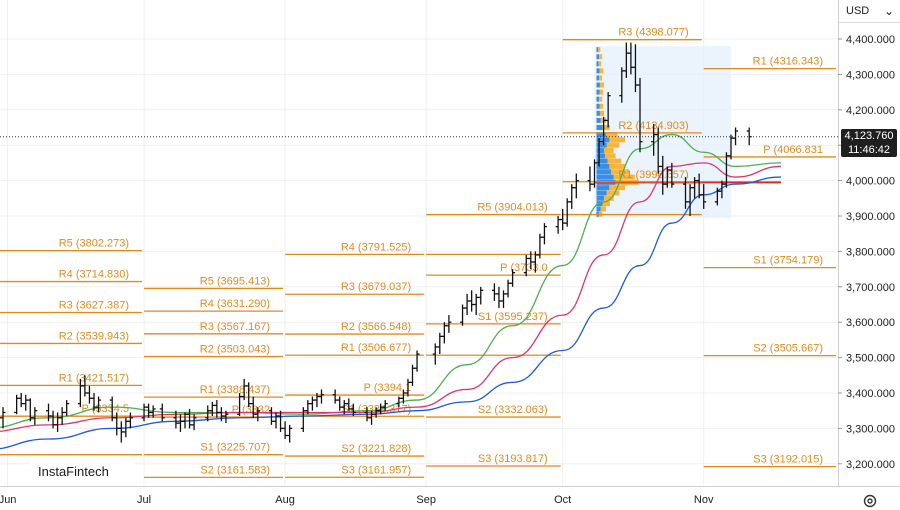 This screenshot has width=900, height=510. Describe the element at coordinates (869, 143) in the screenshot. I see `last-price-tag: 4,123.760 11:46:42` at that location.